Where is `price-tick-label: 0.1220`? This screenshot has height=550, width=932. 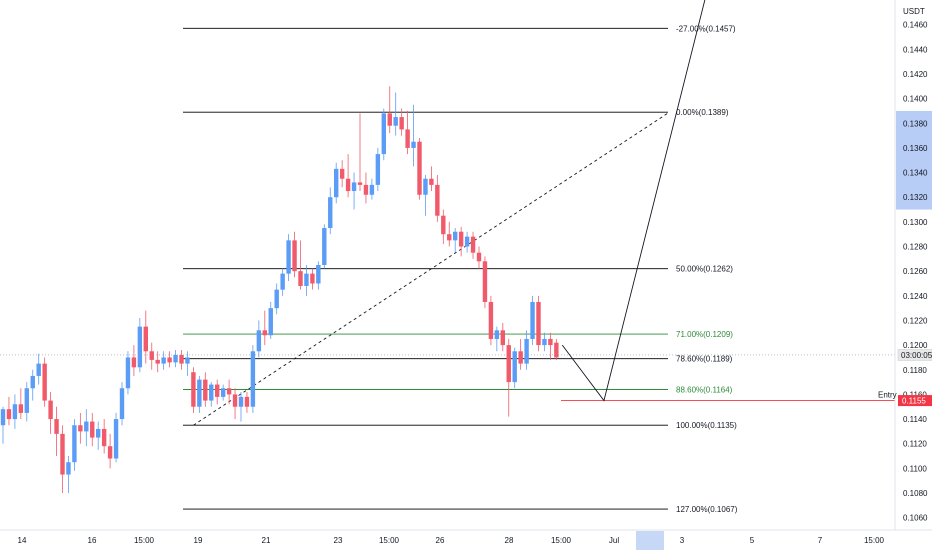 price-tick-label: 0.1220 is located at coordinates (915, 320).